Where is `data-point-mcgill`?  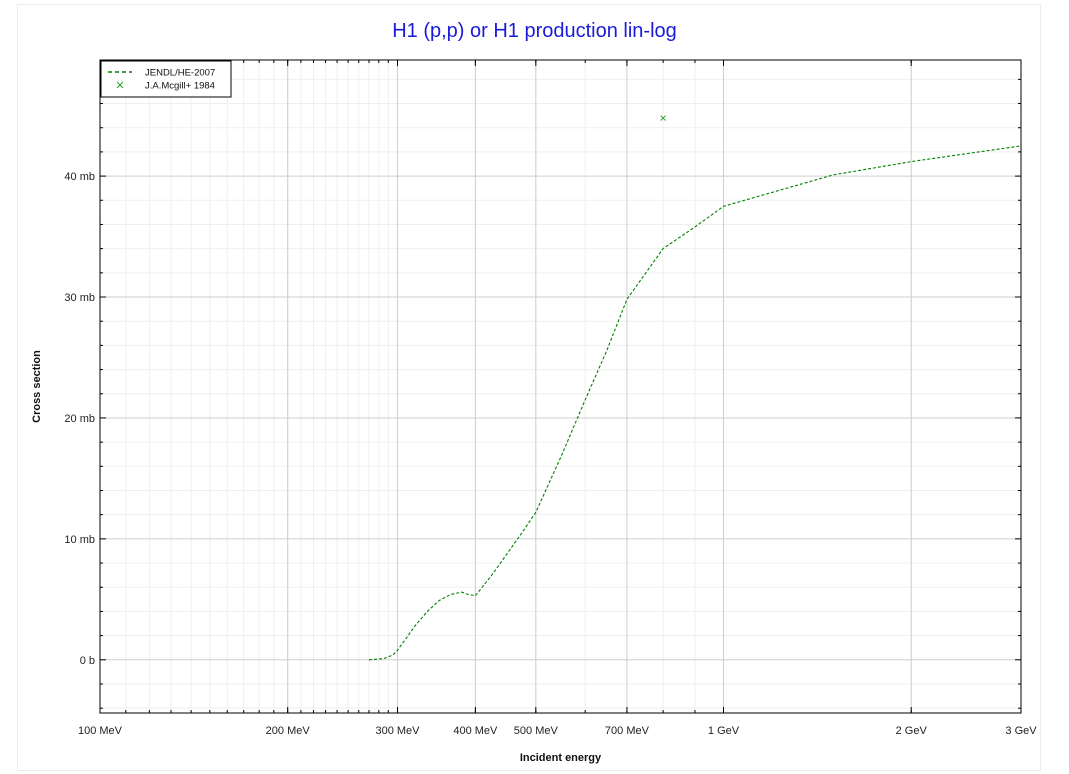 data-point-mcgill is located at coordinates (663, 118).